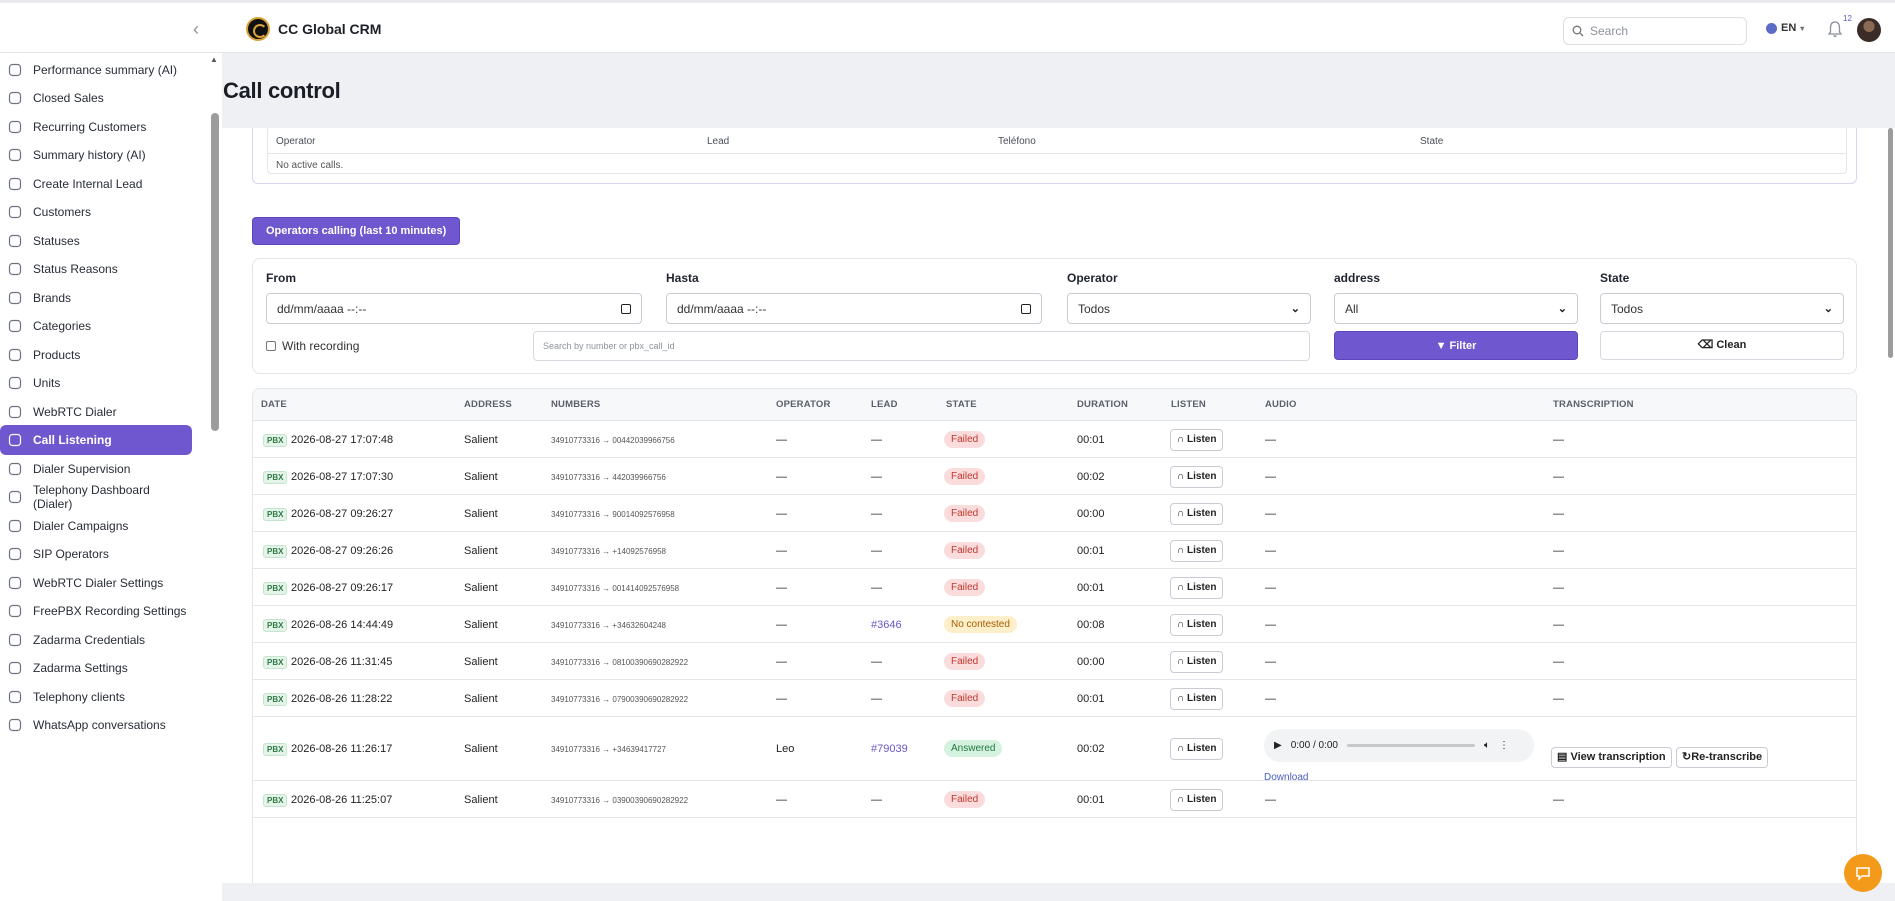 The height and width of the screenshot is (901, 1895). I want to click on sidebar-item: Summary history (AI), so click(96, 155).